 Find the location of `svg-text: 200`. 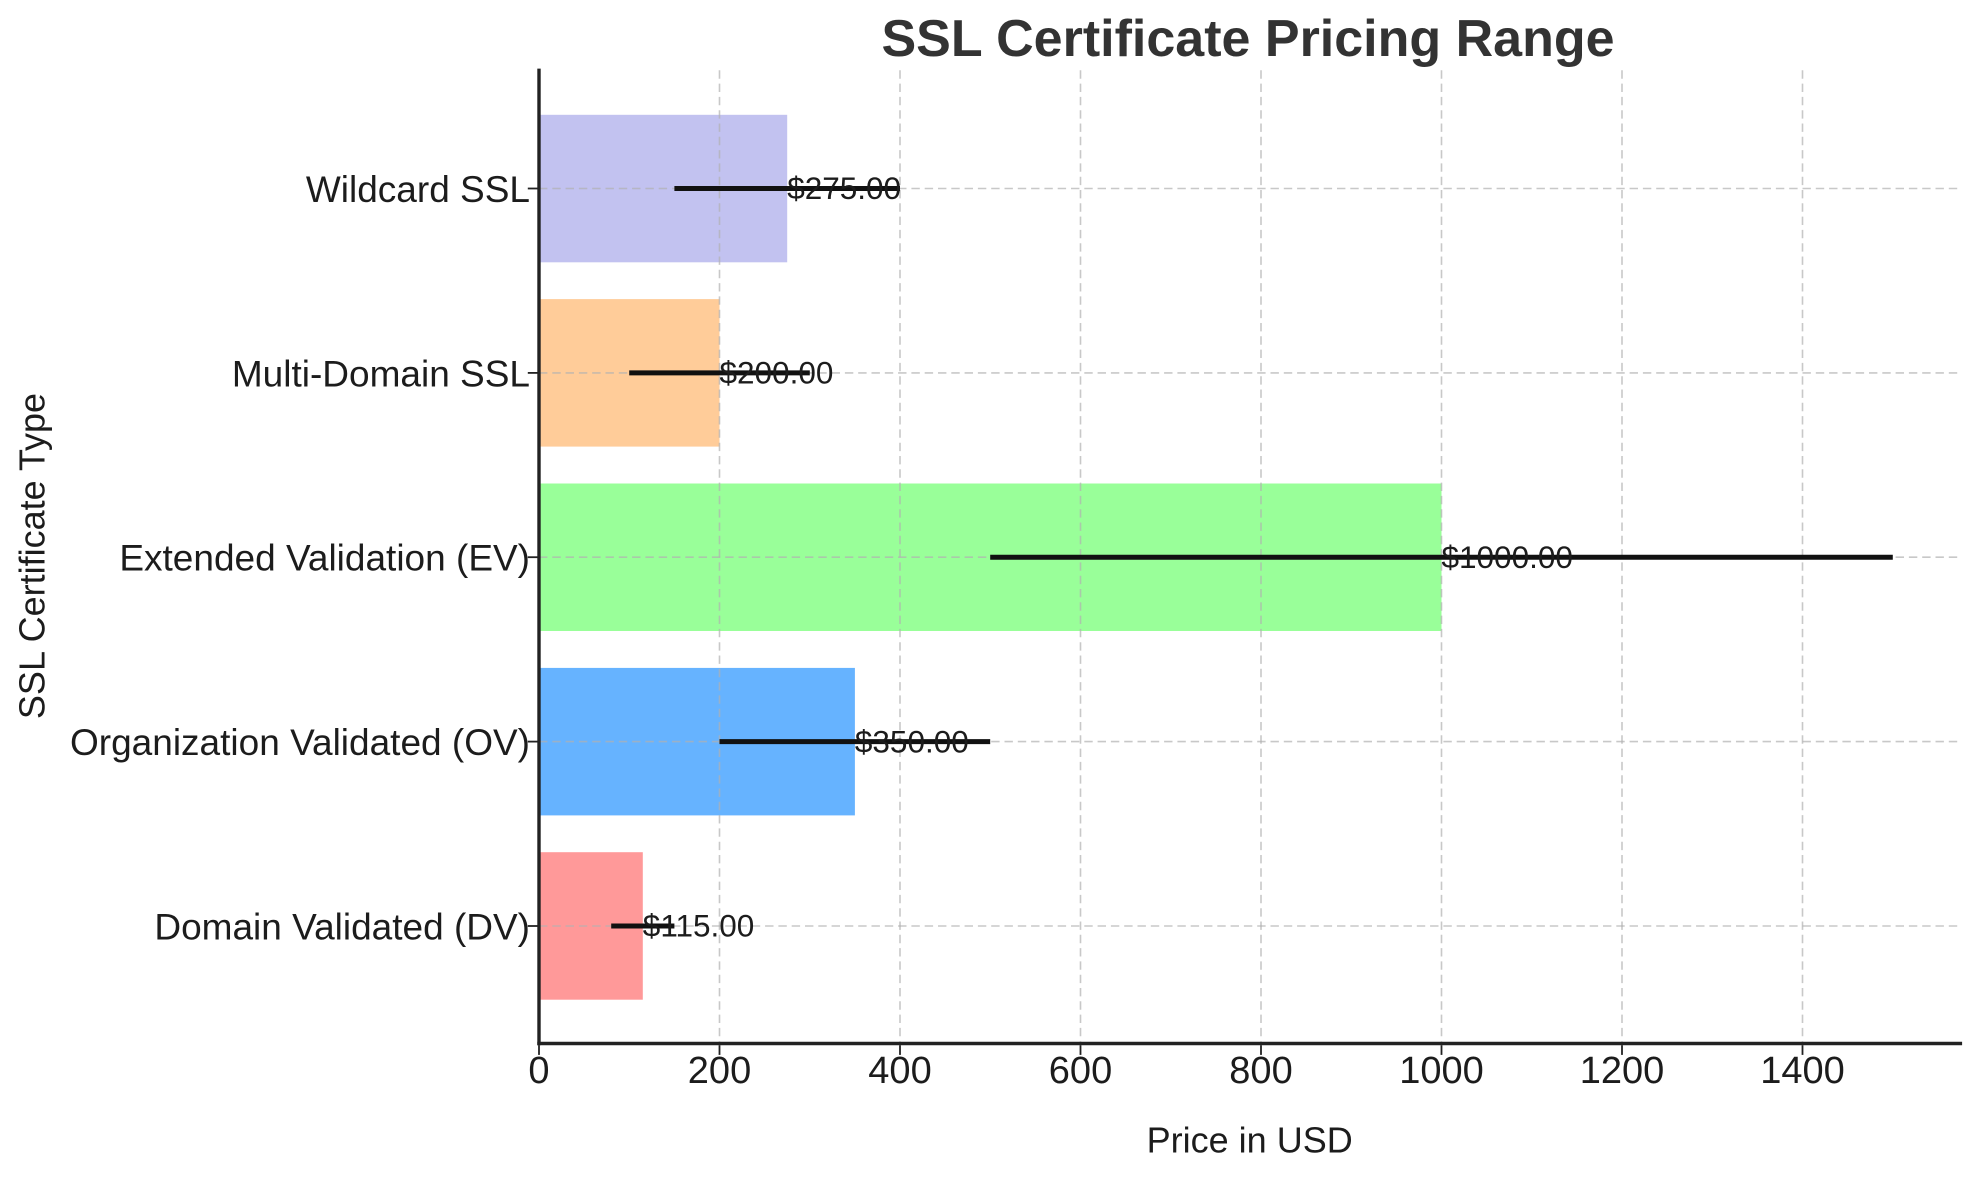

svg-text: 200 is located at coordinates (719, 1071).